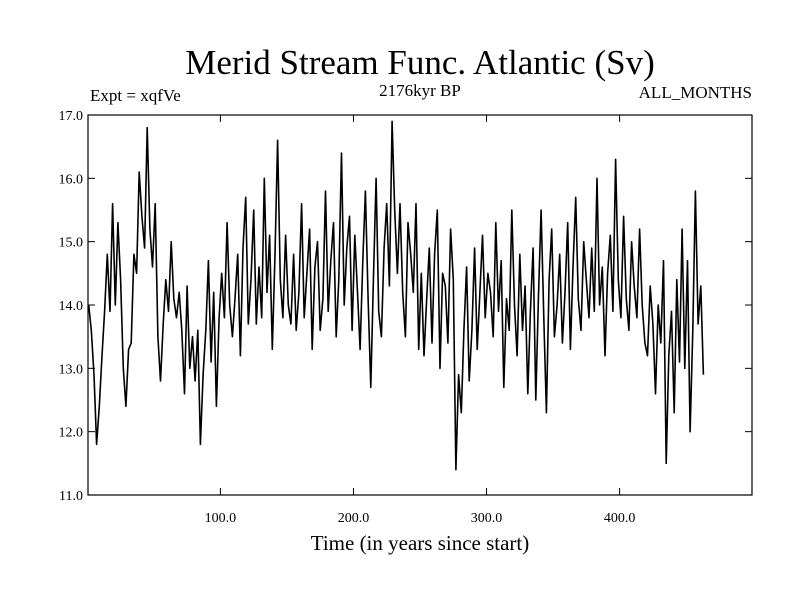  Describe the element at coordinates (620, 518) in the screenshot. I see `x-tick-label: 400.0` at that location.